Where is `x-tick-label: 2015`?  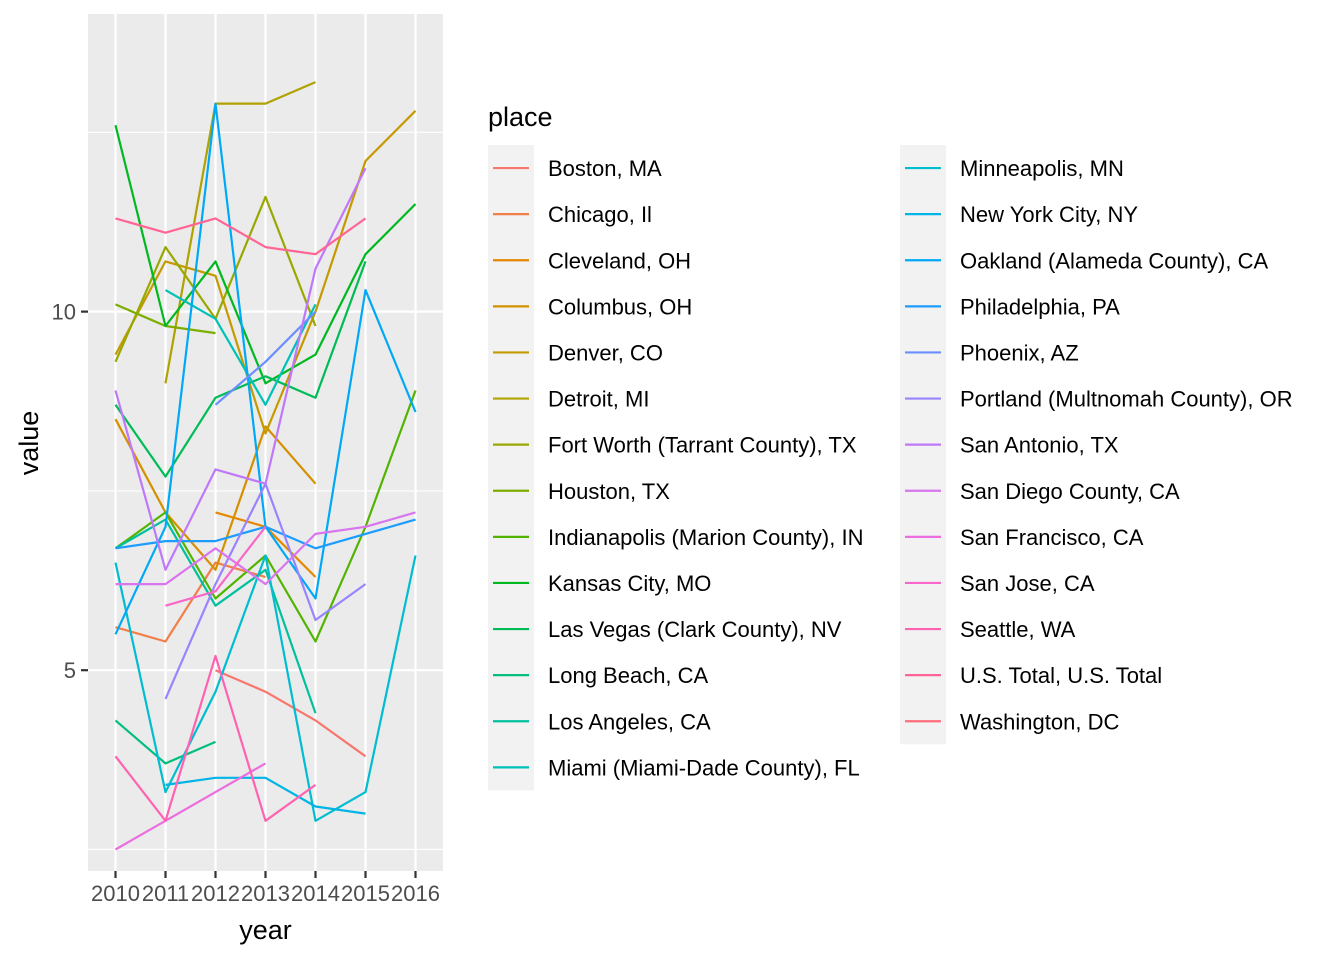 x-tick-label: 2015 is located at coordinates (365, 893).